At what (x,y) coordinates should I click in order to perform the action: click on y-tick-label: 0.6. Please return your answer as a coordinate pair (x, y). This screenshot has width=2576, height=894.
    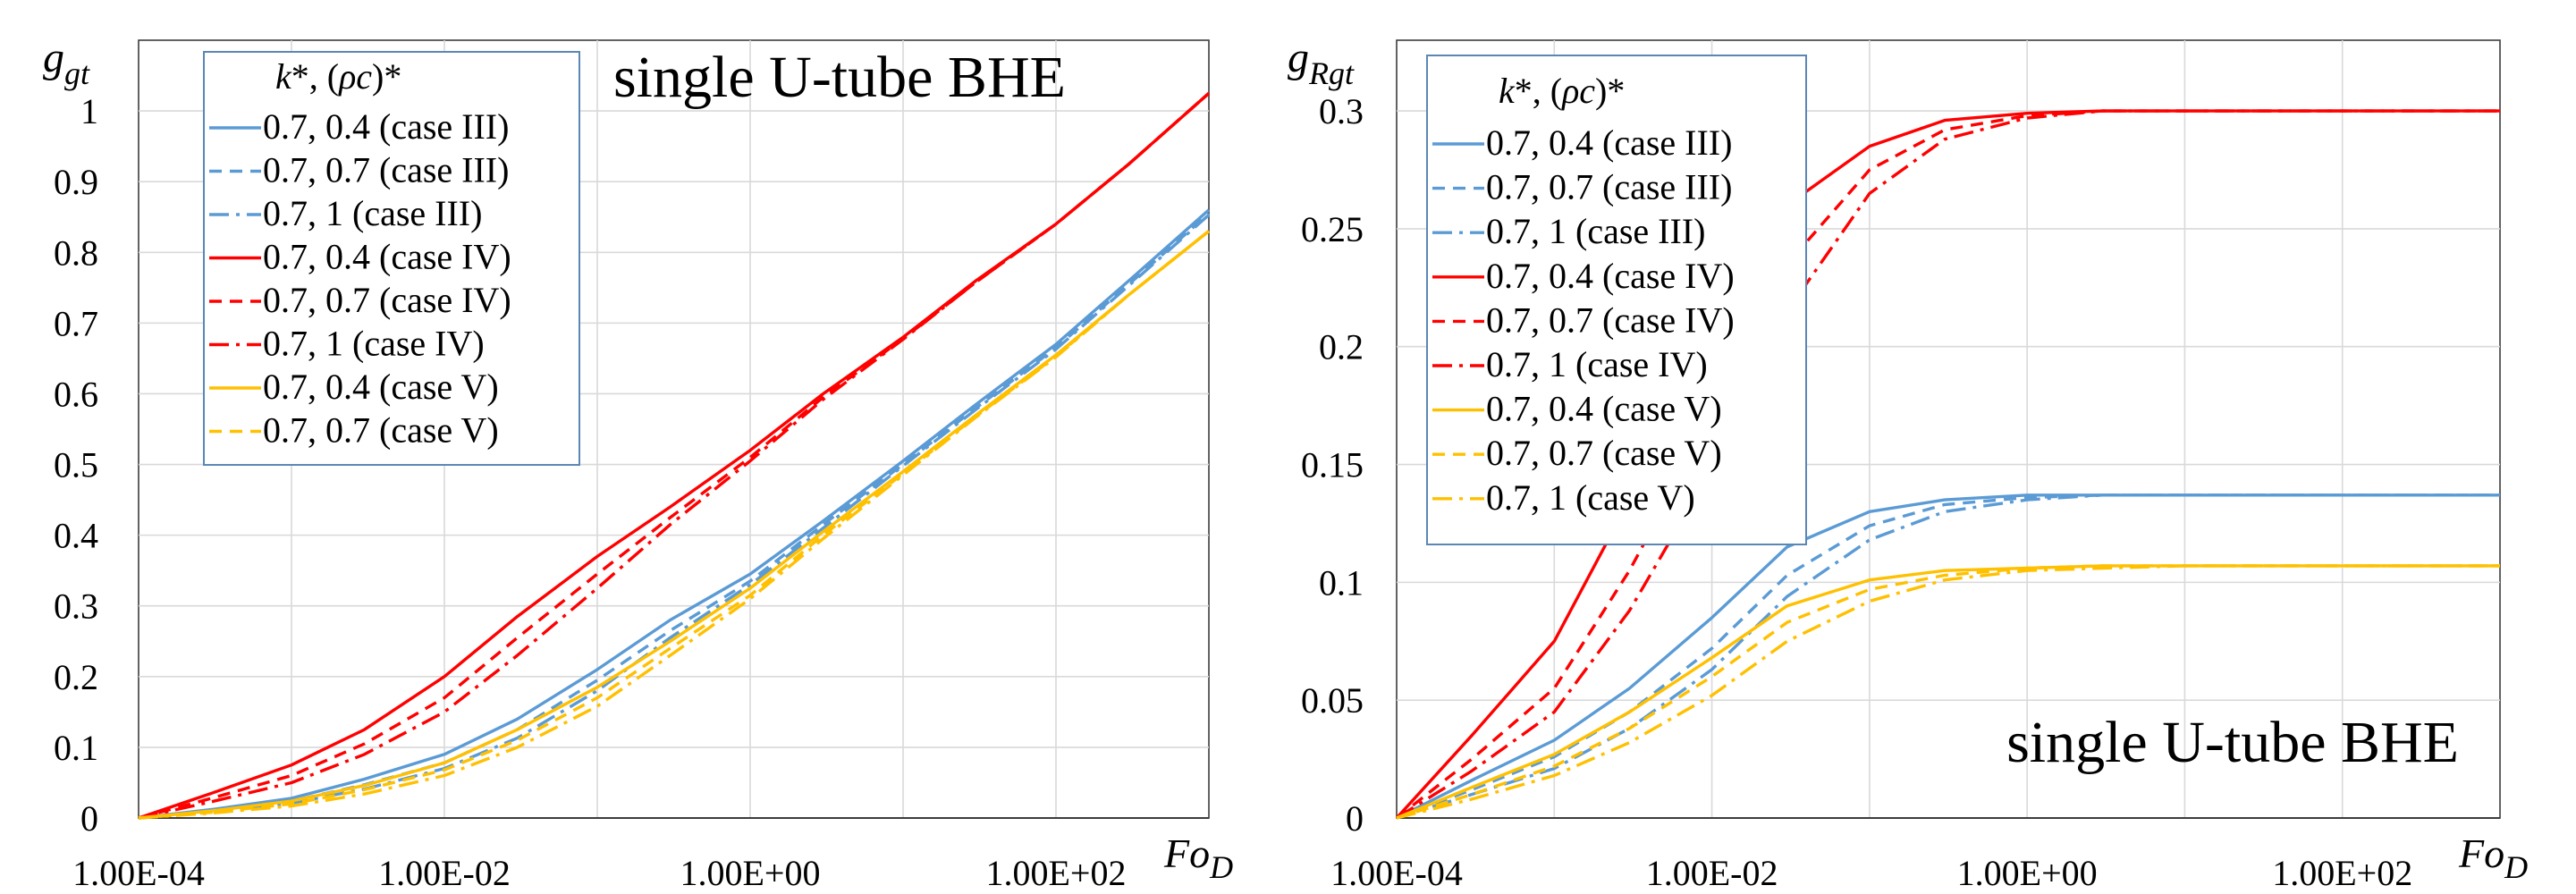
    Looking at the image, I should click on (76, 394).